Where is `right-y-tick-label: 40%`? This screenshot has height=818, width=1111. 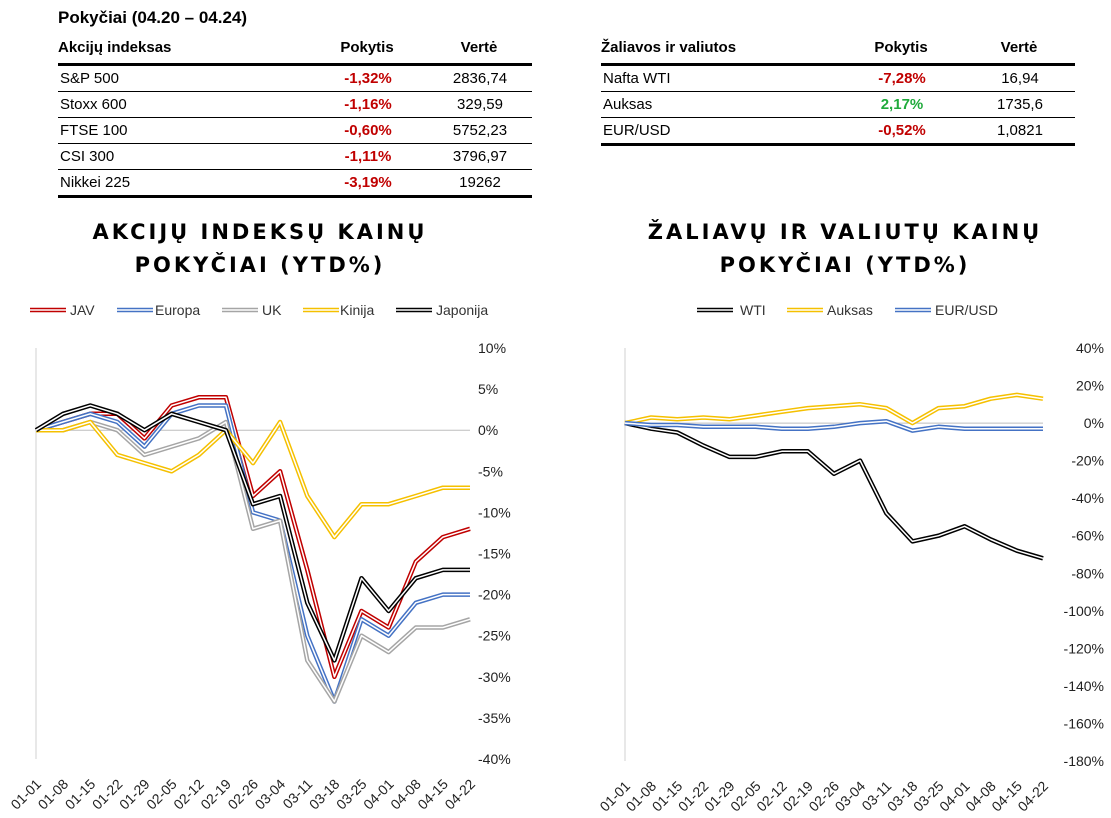 right-y-tick-label: 40% is located at coordinates (1090, 348).